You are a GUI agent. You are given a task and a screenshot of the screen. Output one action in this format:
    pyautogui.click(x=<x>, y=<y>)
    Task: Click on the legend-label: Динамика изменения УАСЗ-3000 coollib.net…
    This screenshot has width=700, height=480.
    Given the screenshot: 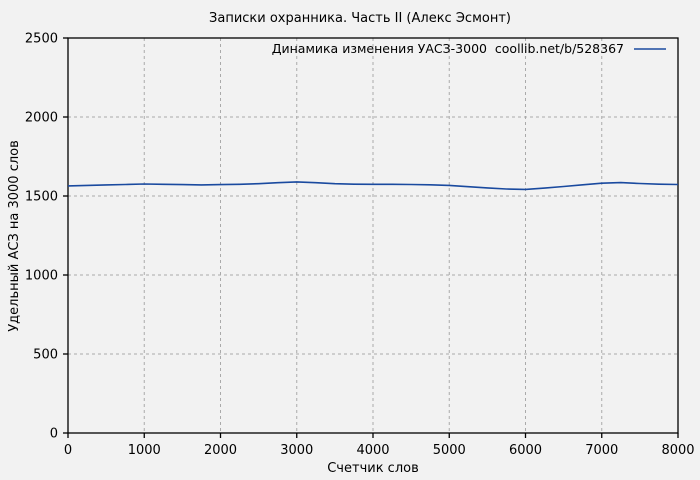 What is the action you would take?
    pyautogui.click(x=448, y=48)
    